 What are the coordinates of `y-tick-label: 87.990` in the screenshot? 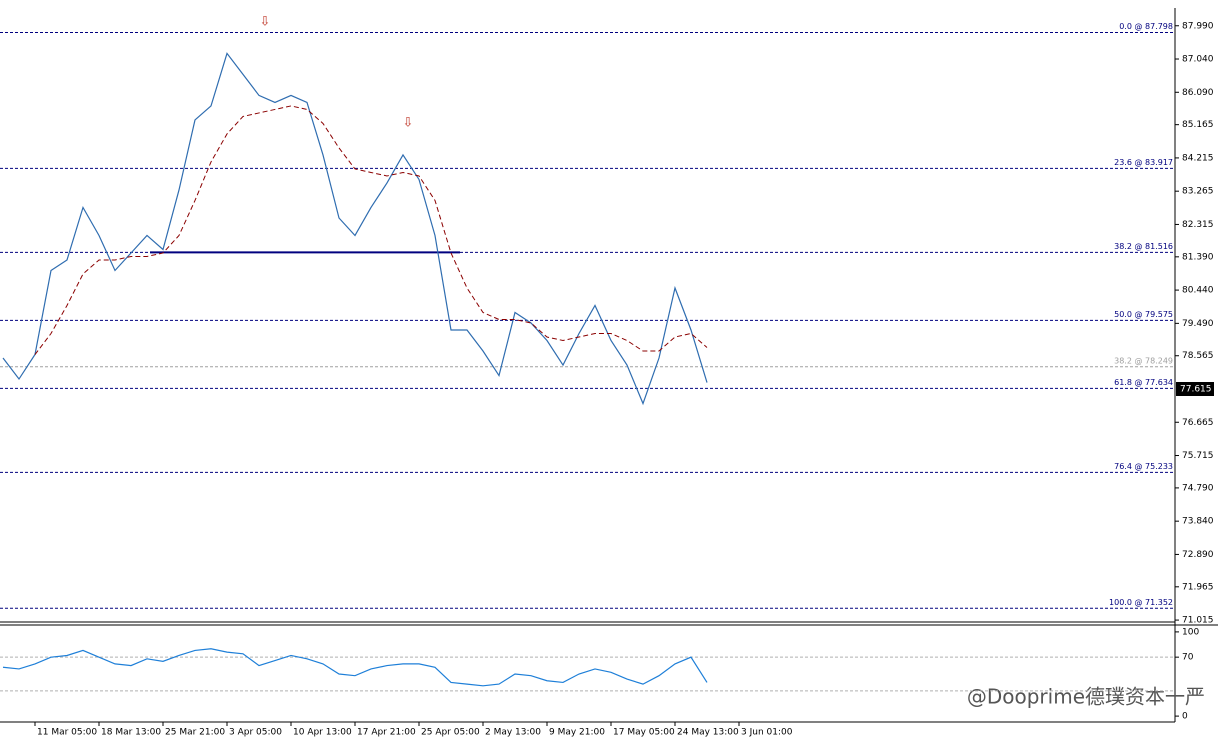 It's located at (1198, 26).